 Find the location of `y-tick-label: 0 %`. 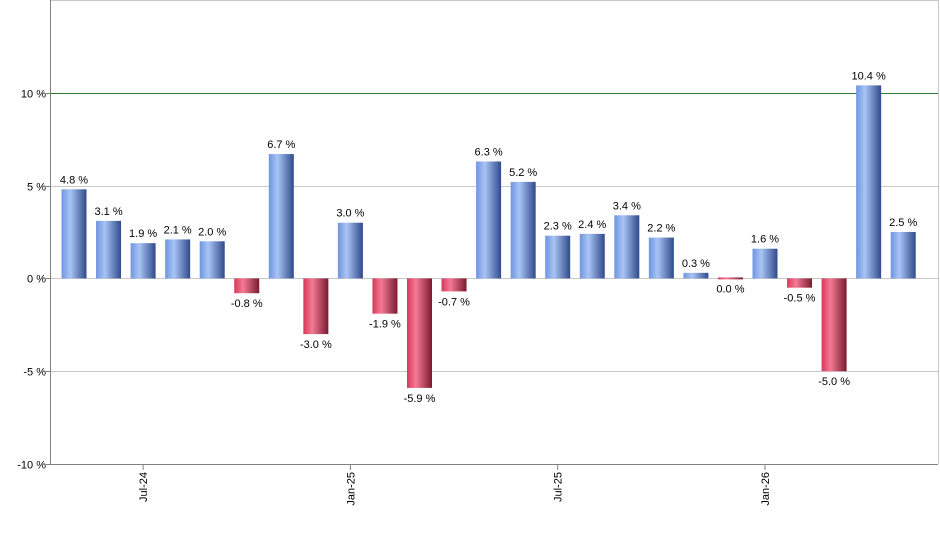

y-tick-label: 0 % is located at coordinates (36, 280).